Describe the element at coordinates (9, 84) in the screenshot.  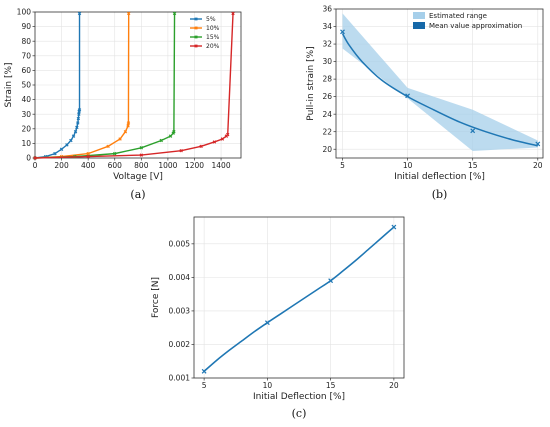
I see `chart-a-ylabel: Strain [%]` at that location.